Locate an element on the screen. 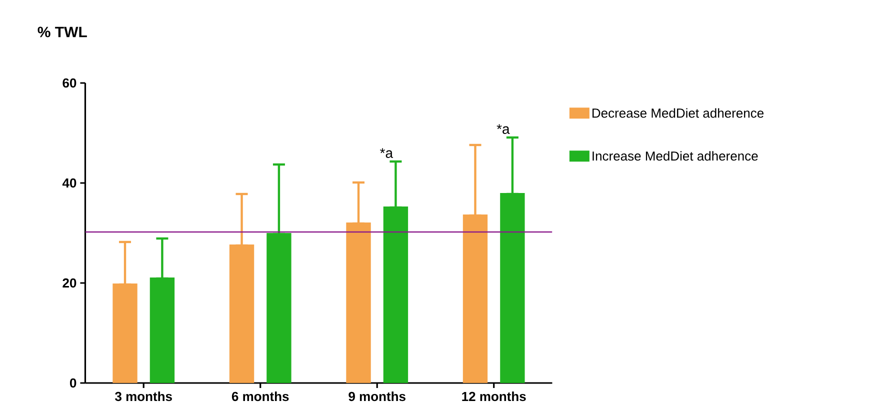  x-tick-label: 6 months is located at coordinates (260, 396).